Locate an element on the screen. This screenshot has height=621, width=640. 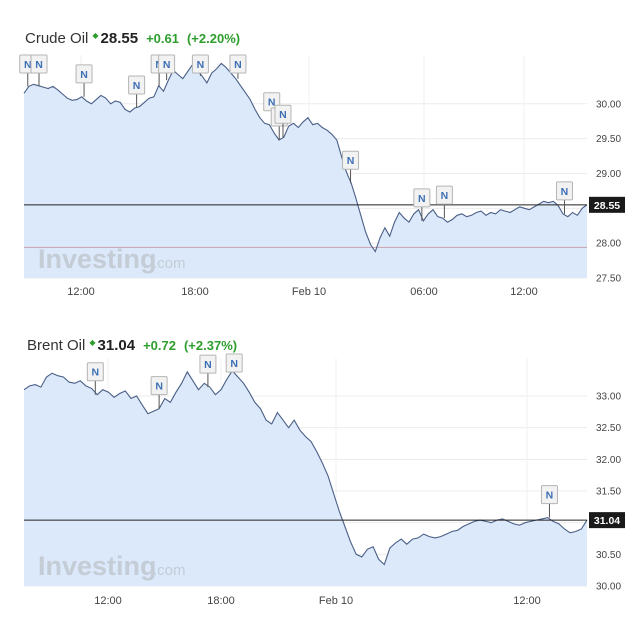
price-change-percent: (+2.37%) is located at coordinates (210, 345).